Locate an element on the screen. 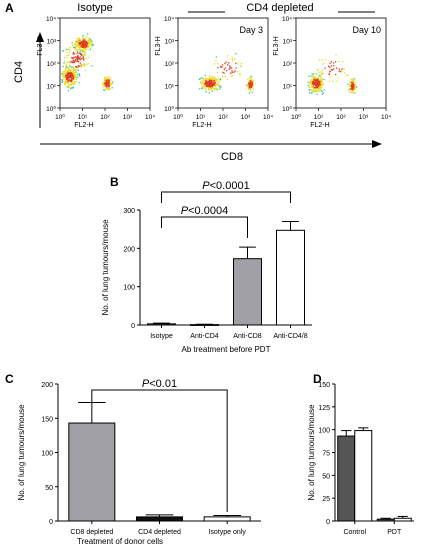 This screenshot has height=548, width=423. y-tick-label: 100 is located at coordinates (129, 288).